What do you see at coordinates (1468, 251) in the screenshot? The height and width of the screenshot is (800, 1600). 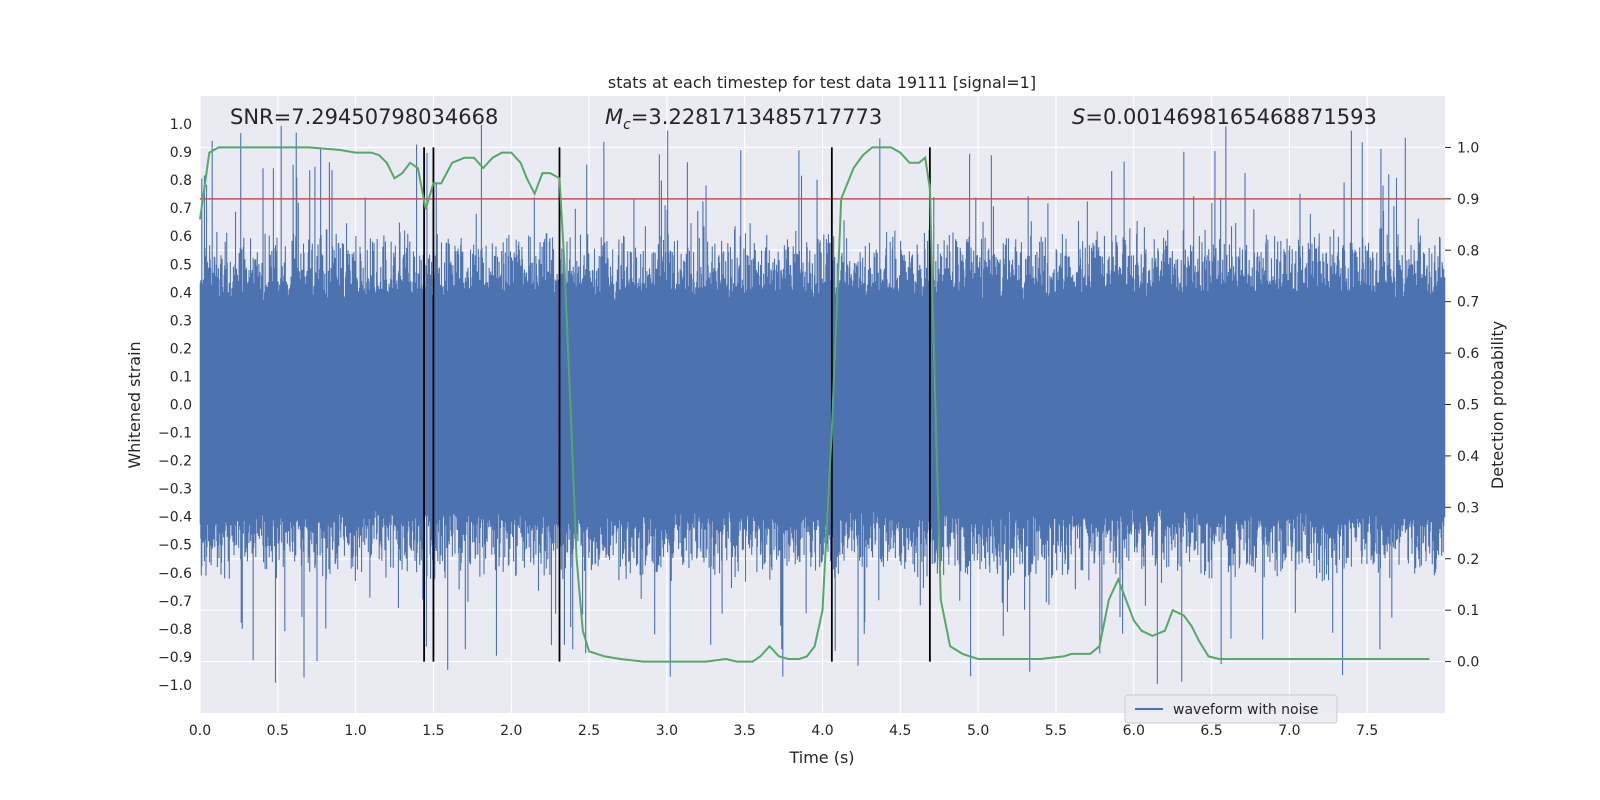 I see `right-y-tick-label: 0.8` at bounding box center [1468, 251].